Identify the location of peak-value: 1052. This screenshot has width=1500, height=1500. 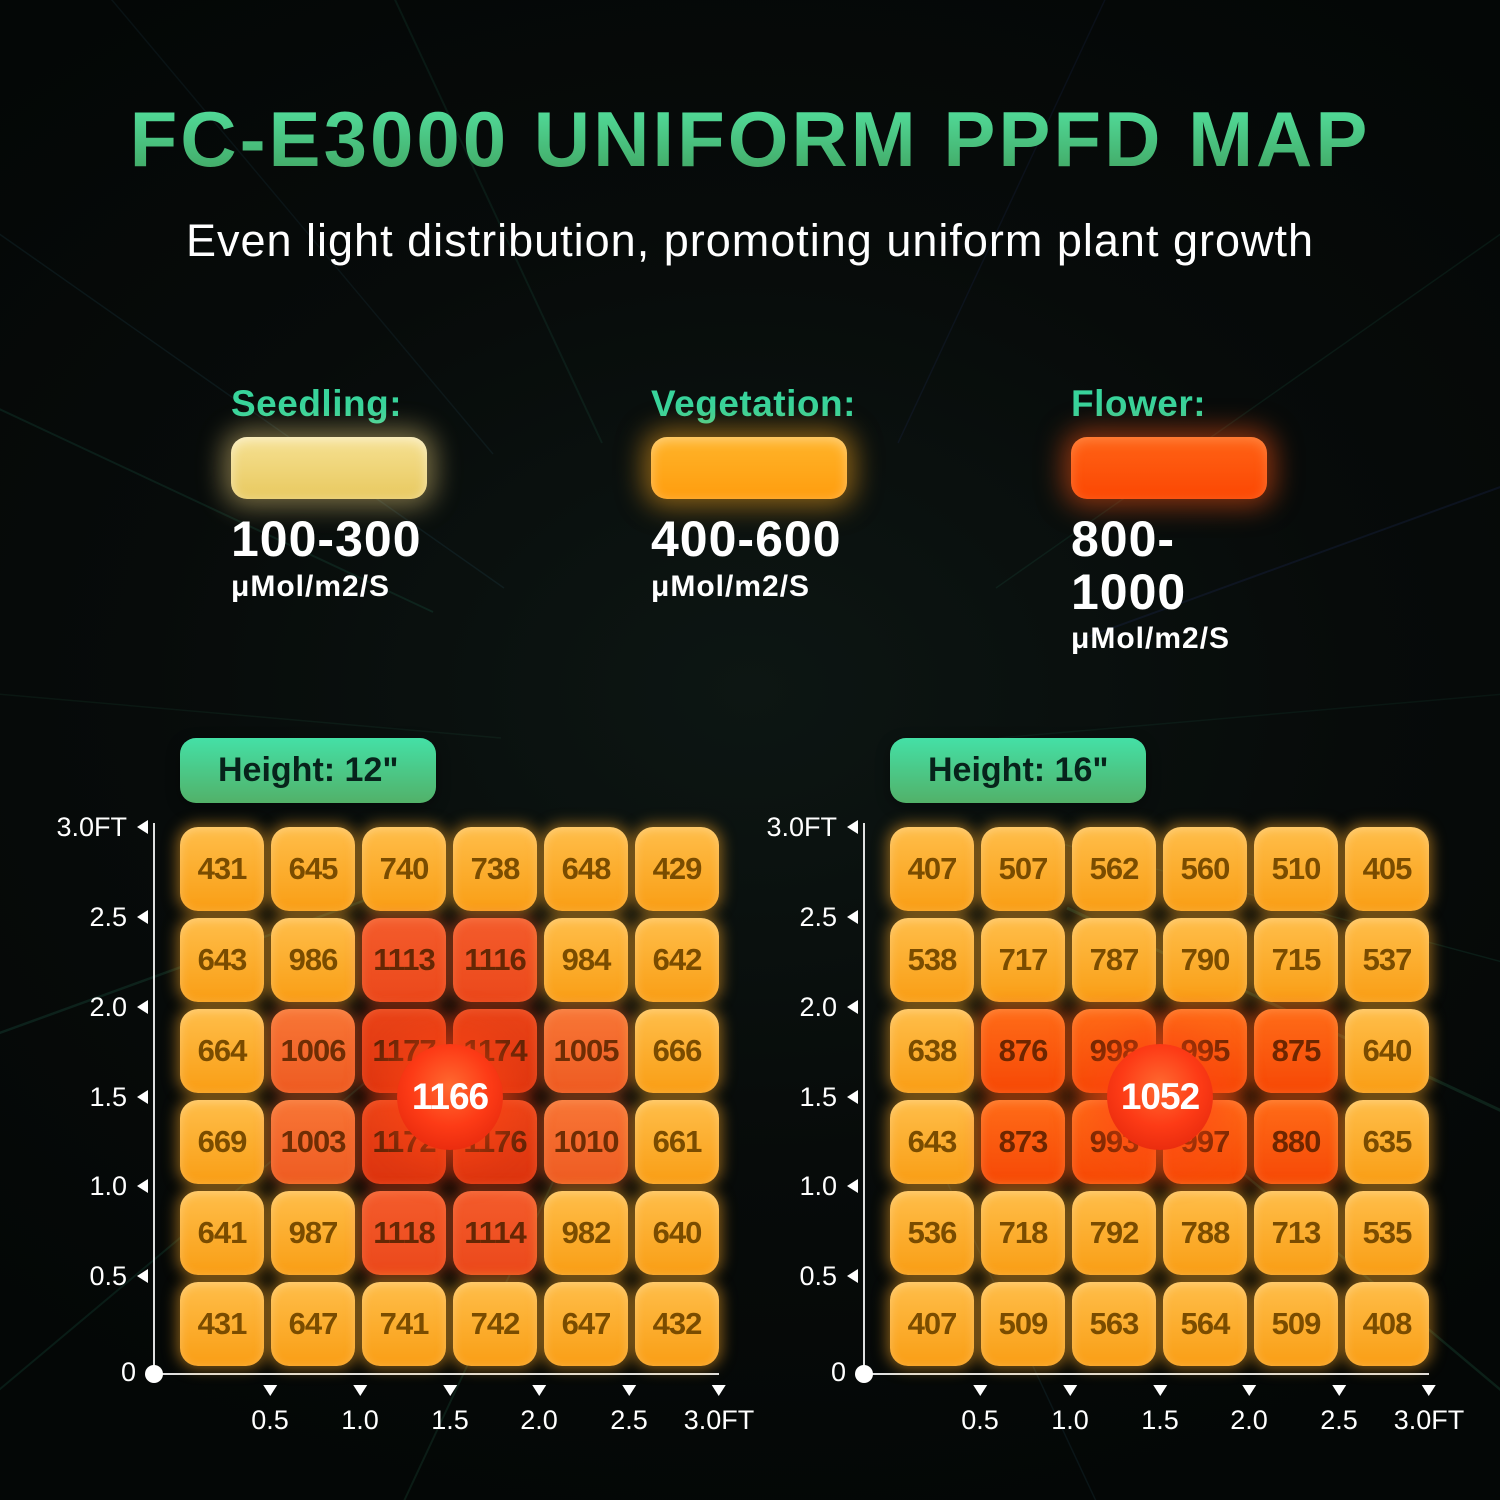
(1160, 1096).